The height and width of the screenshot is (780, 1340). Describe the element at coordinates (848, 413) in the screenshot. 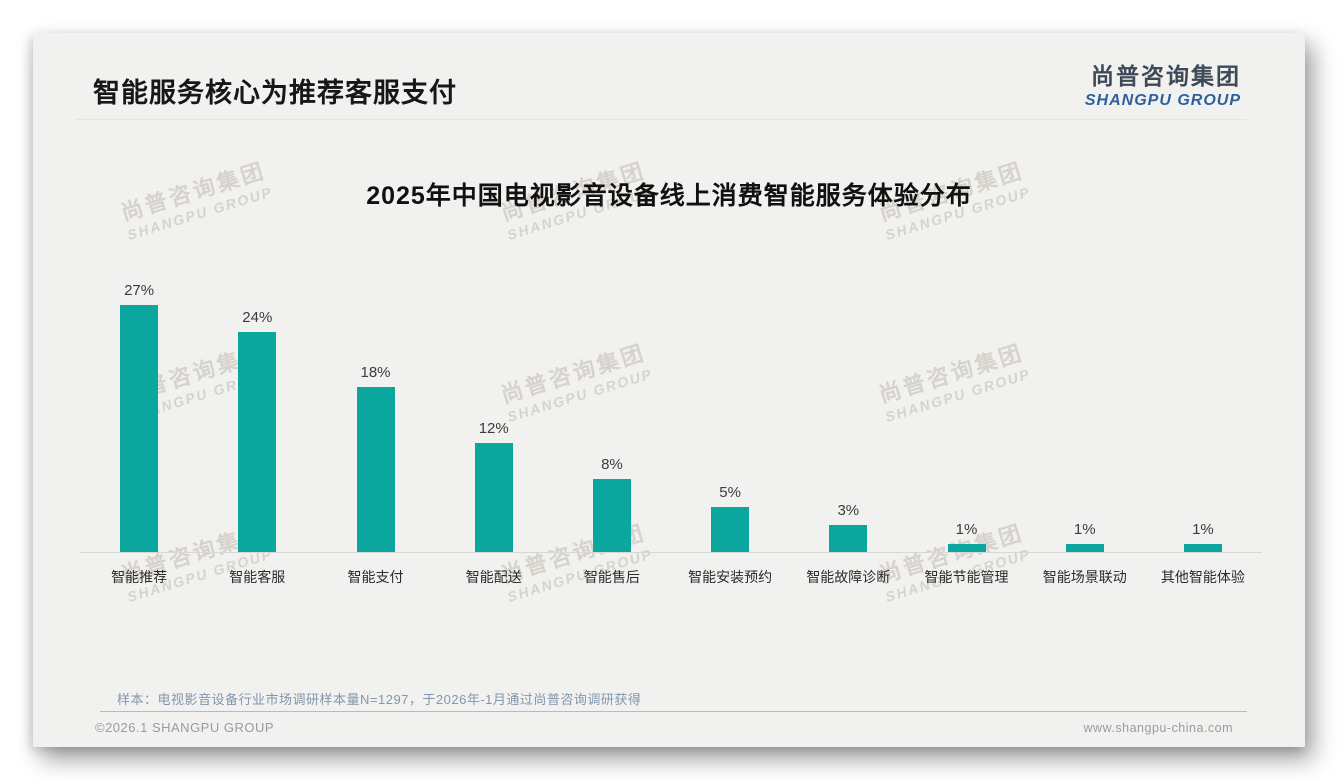

I see `bar-column: 3%` at that location.